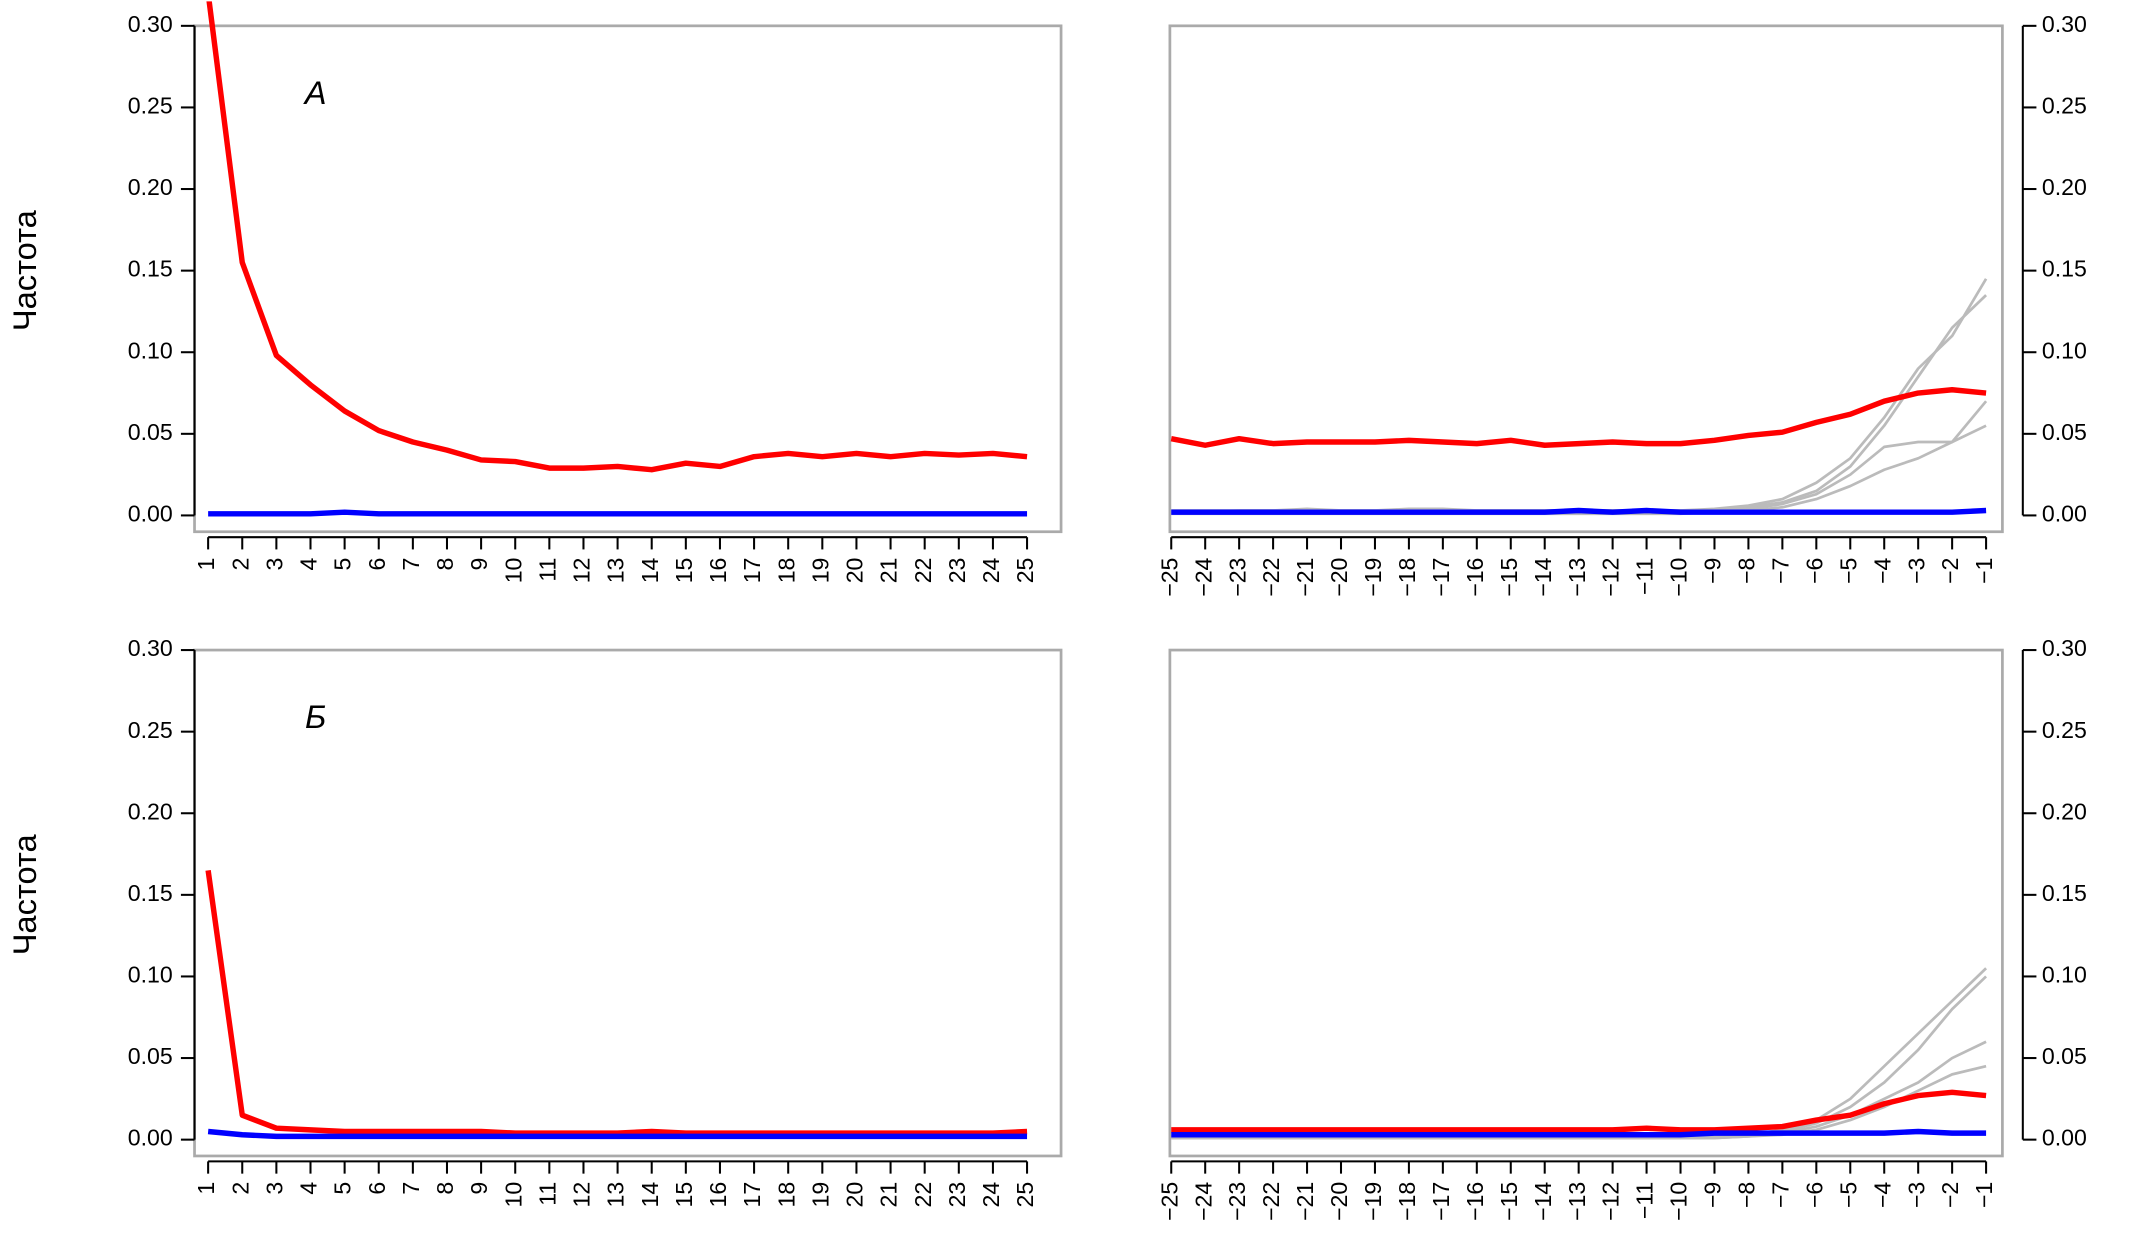 Image resolution: width=2133 pixels, height=1248 pixels. Describe the element at coordinates (1373, 1201) in the screenshot. I see `x-tick-label: −19` at that location.